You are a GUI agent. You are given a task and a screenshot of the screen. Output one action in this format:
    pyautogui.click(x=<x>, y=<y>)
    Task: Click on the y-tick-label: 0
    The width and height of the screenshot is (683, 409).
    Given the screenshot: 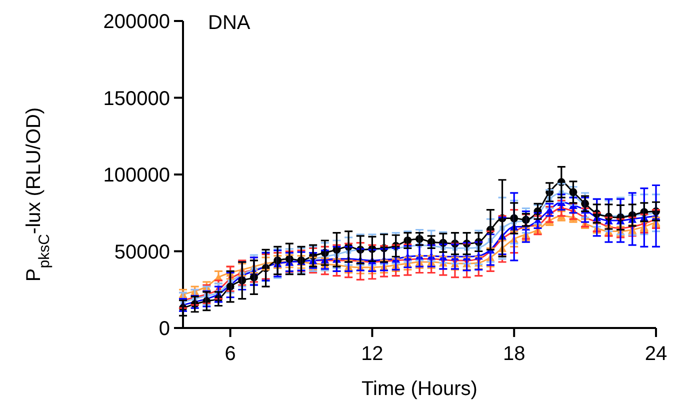 What is the action you would take?
    pyautogui.click(x=164, y=329)
    